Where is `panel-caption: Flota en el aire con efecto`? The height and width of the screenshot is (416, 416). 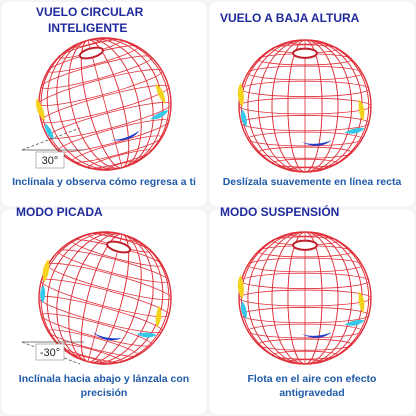
panel-caption: Flota en el aire con efecto is located at coordinates (312, 379).